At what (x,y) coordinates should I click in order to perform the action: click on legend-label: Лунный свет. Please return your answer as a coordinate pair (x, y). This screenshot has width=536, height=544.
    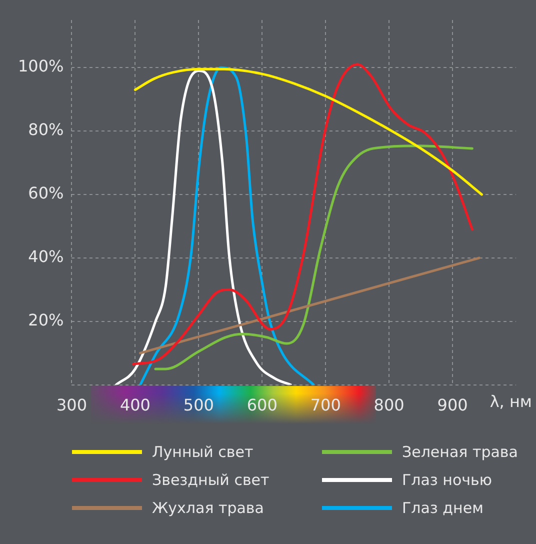
    Looking at the image, I should click on (203, 452).